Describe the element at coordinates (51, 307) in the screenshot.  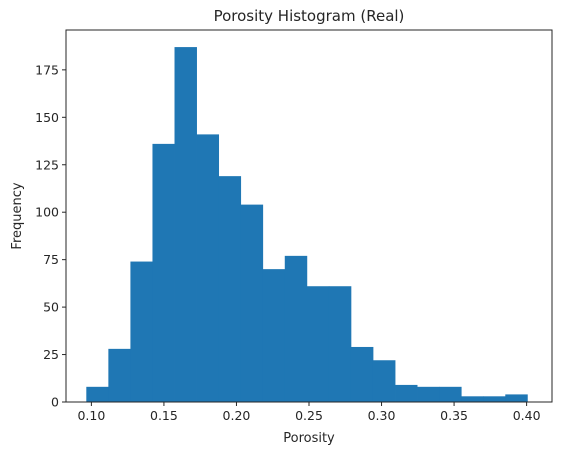
I see `y-tick-label: 50` at that location.